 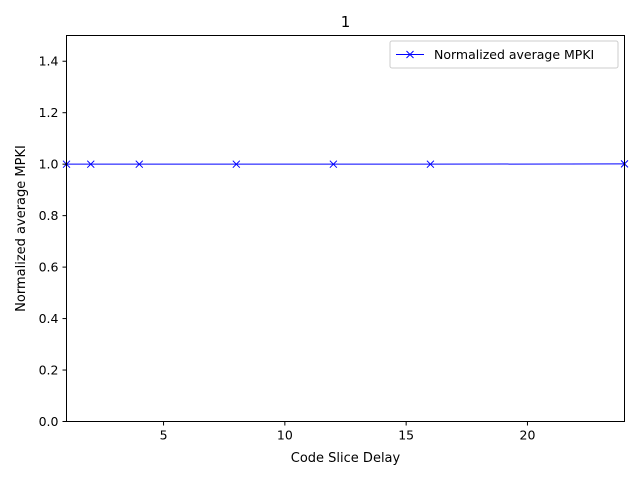 What do you see at coordinates (49, 421) in the screenshot?
I see `y-tick-label: 0.0` at bounding box center [49, 421].